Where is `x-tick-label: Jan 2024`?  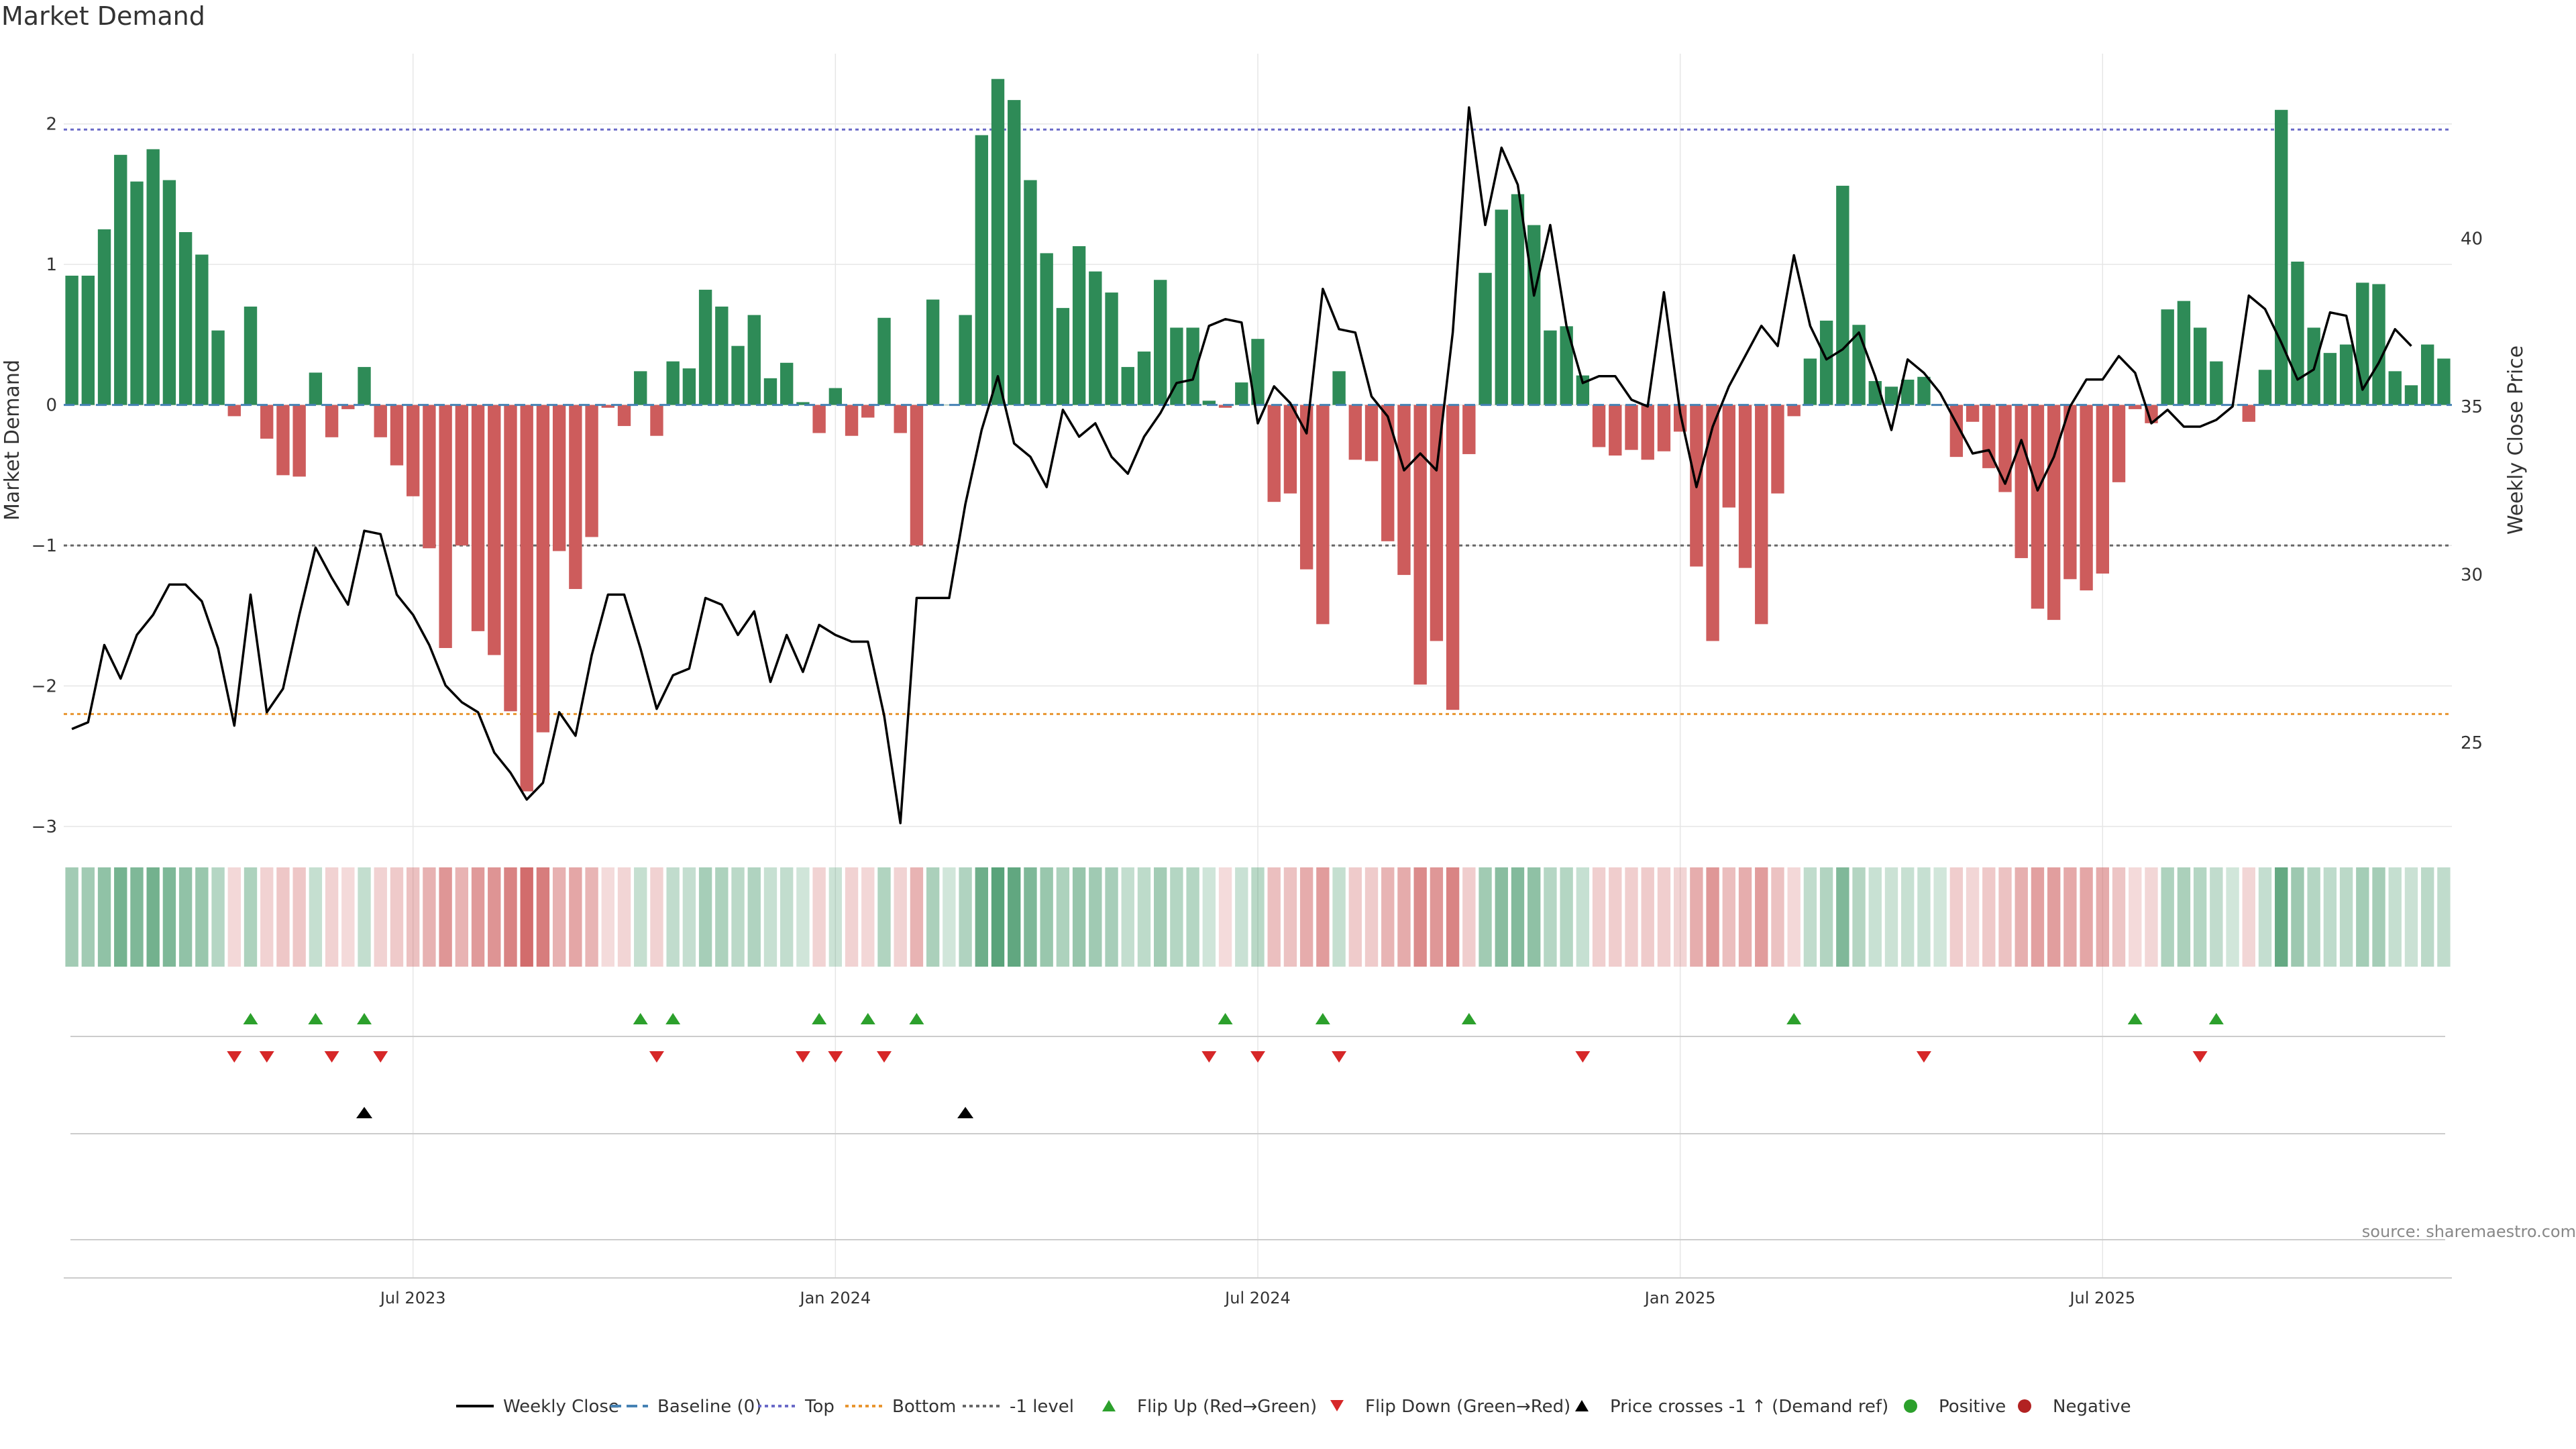 x-tick-label: Jan 2024 is located at coordinates (834, 1298).